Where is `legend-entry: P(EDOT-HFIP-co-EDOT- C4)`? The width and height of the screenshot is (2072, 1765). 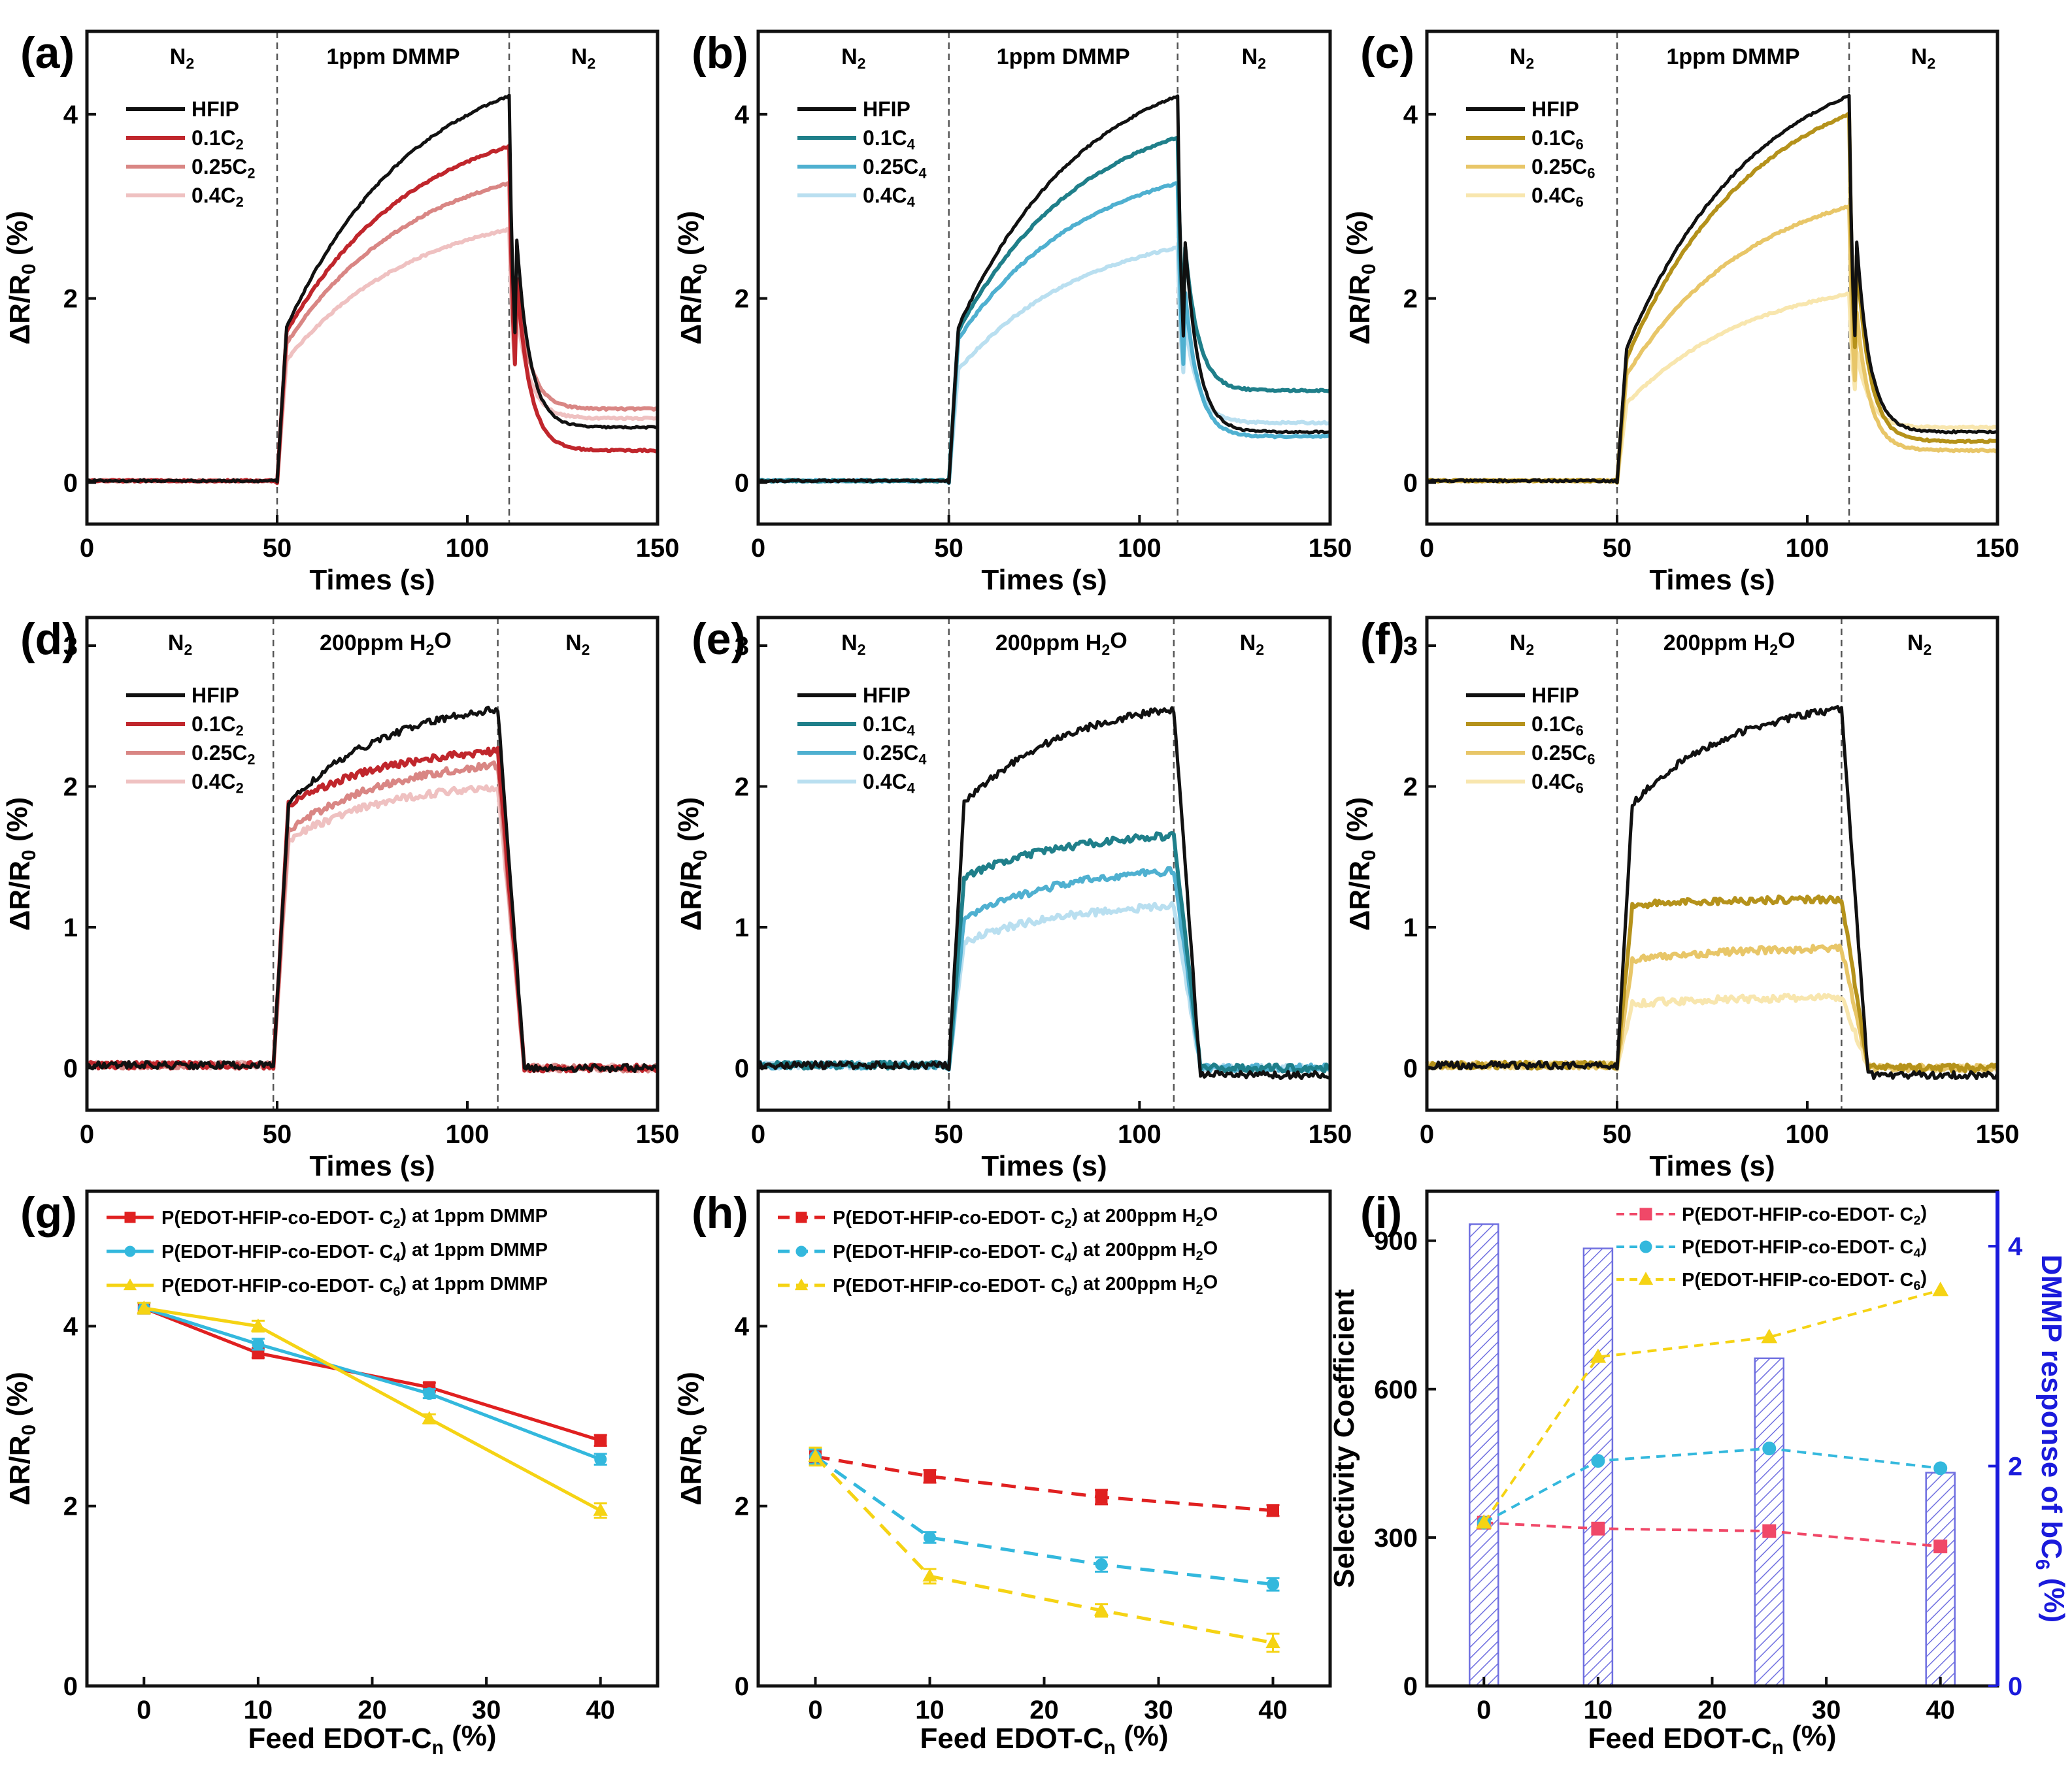
legend-entry: P(EDOT-HFIP-co-EDOT- C4) is located at coordinates (1804, 1248).